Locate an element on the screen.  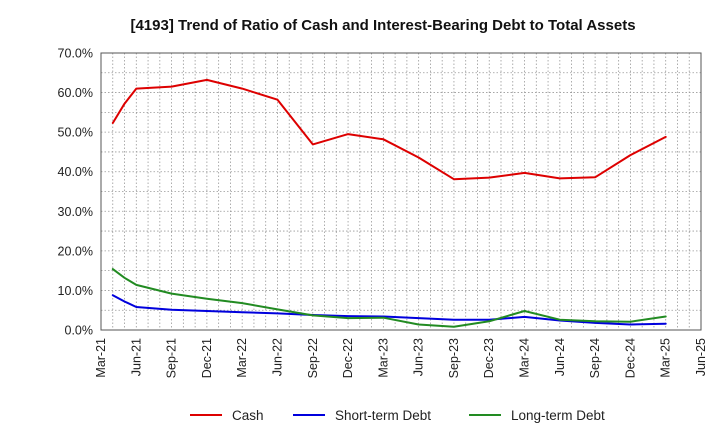
x-tick-label: Mar-23 is located at coordinates (383, 358).